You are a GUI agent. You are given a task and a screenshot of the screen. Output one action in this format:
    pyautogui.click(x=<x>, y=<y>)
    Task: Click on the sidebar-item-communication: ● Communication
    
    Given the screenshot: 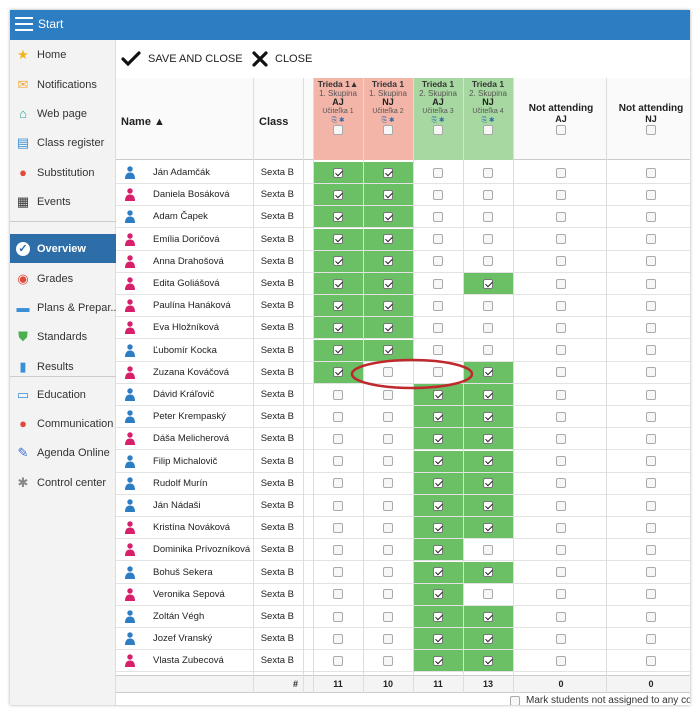 What is the action you would take?
    pyautogui.click(x=63, y=423)
    